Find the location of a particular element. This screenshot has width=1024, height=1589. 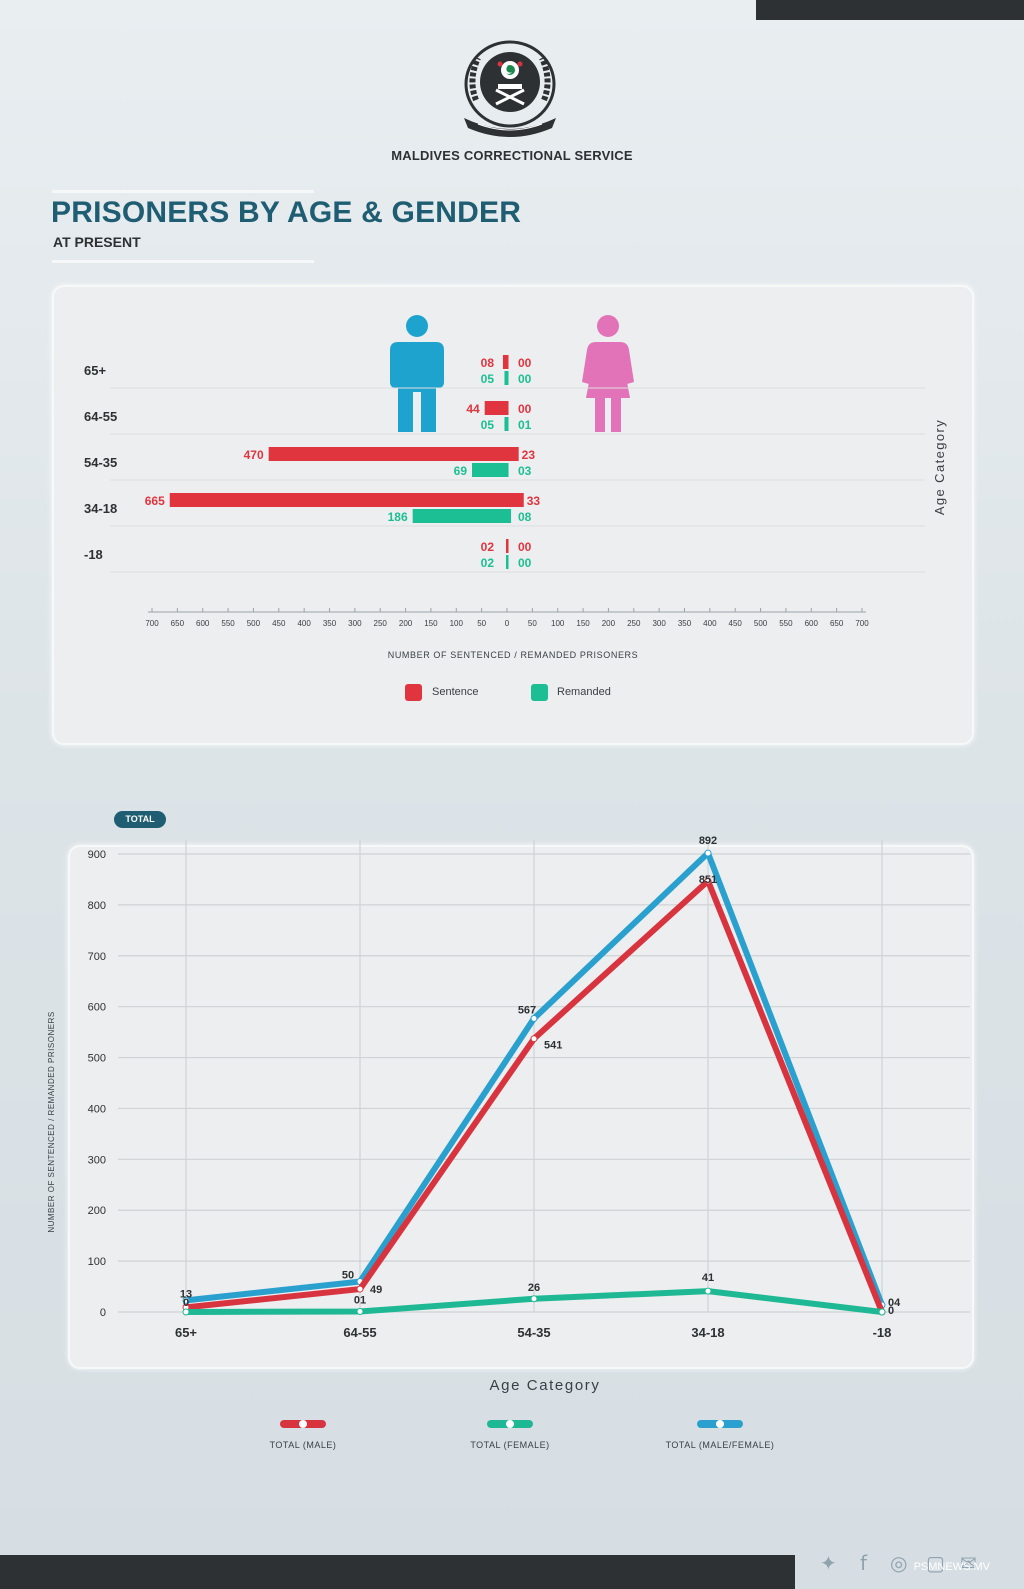

line-x-tick-label: 54-35 is located at coordinates (533, 1332).